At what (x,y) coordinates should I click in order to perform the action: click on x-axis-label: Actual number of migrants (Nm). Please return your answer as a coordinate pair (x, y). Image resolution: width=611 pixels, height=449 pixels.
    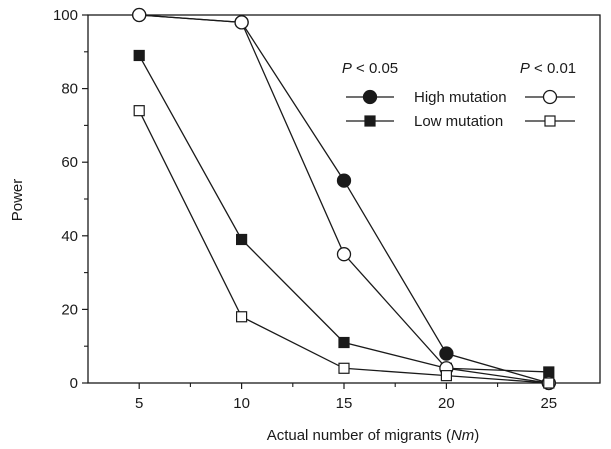
    Looking at the image, I should click on (373, 435).